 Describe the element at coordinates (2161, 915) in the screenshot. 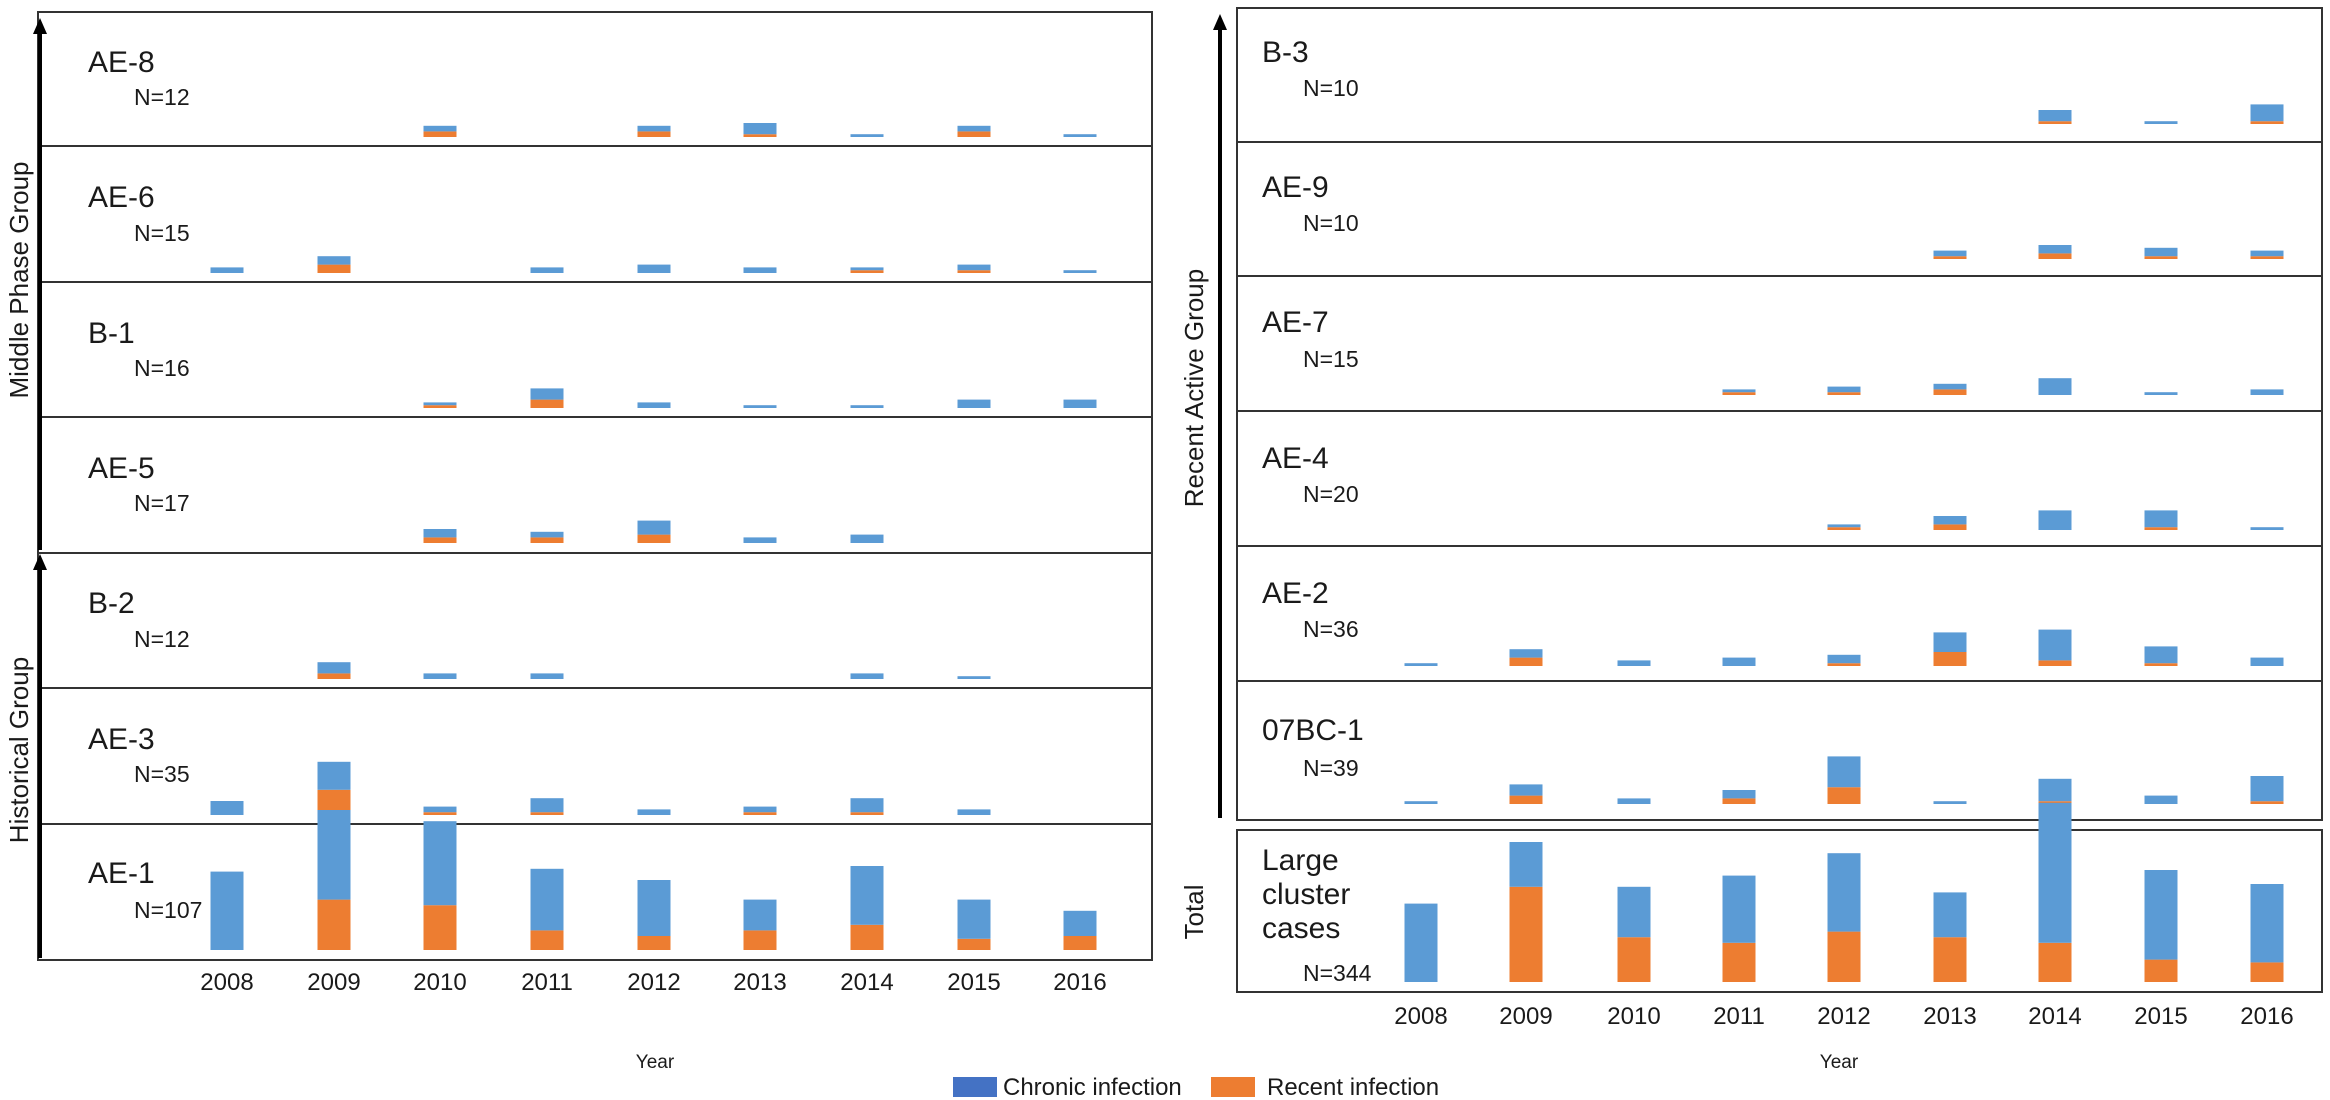

I see `right-total-bar-chronic-2015` at that location.